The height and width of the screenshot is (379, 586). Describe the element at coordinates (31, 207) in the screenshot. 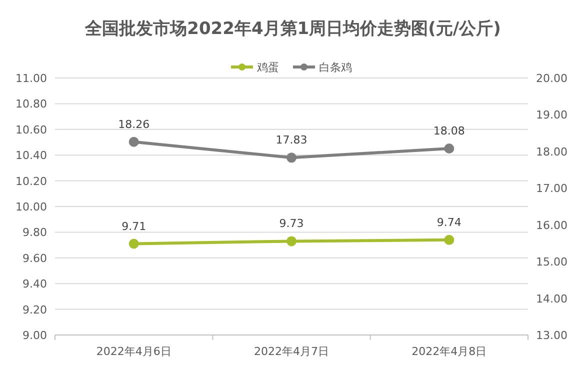

I see `y-tick-label: 10.00` at that location.